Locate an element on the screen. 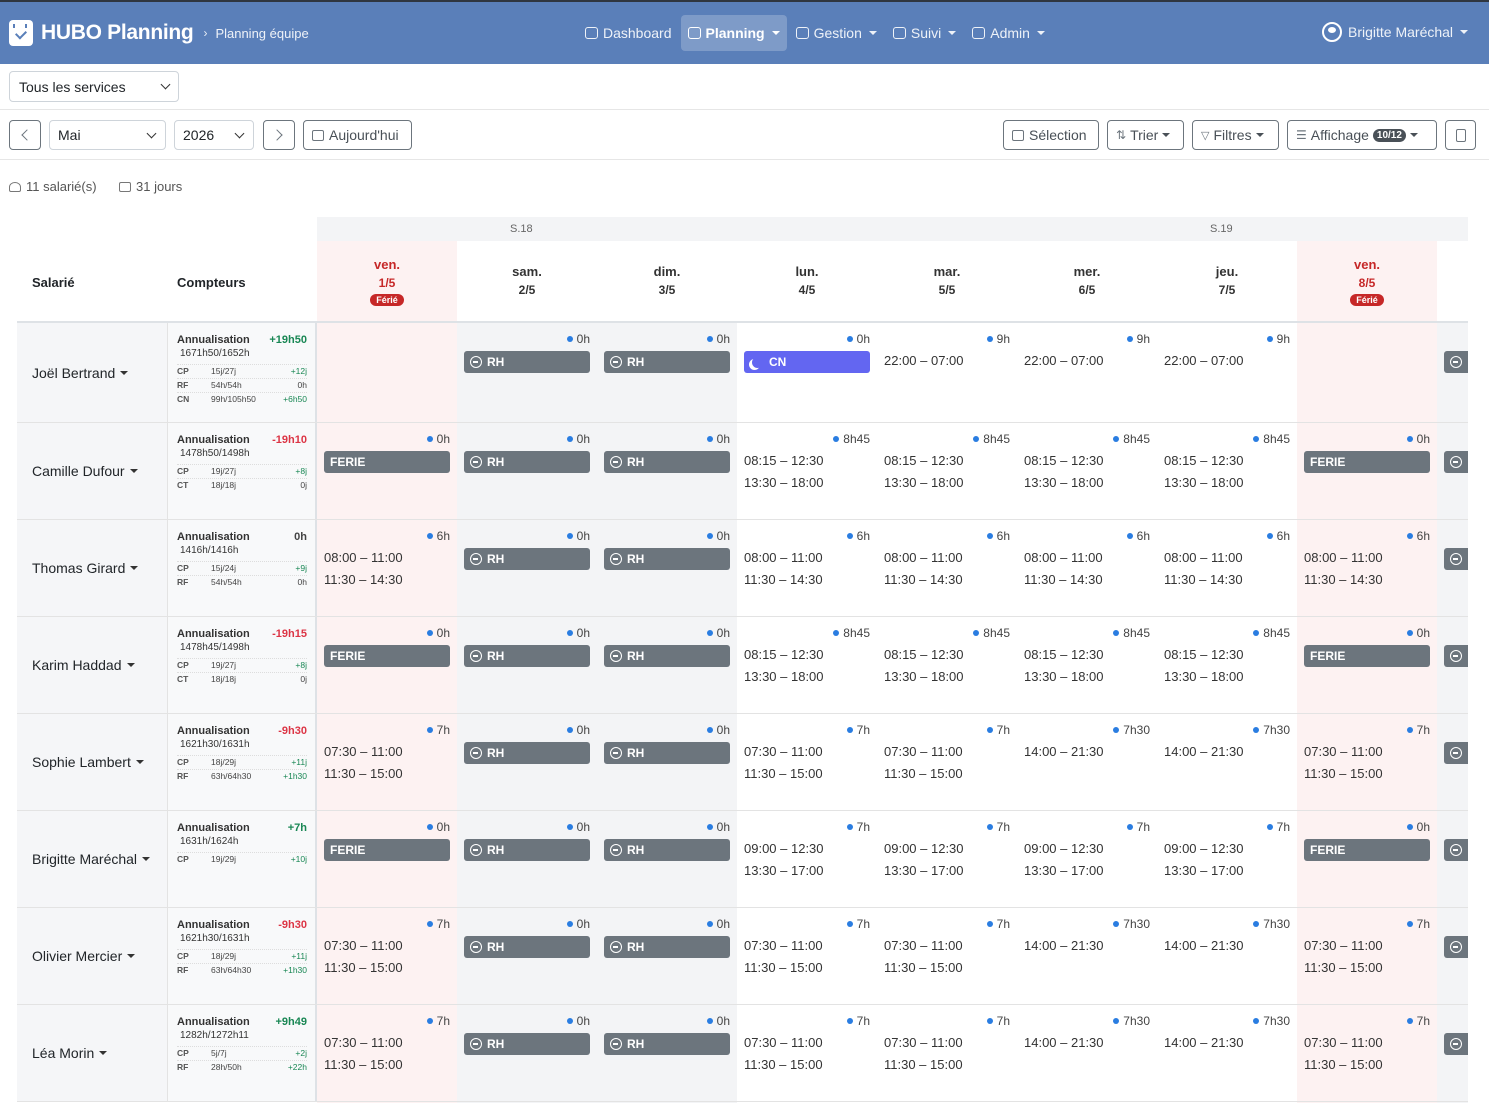 The image size is (1489, 1103). employee-name-menu: Joël Bertrand is located at coordinates (92, 372).